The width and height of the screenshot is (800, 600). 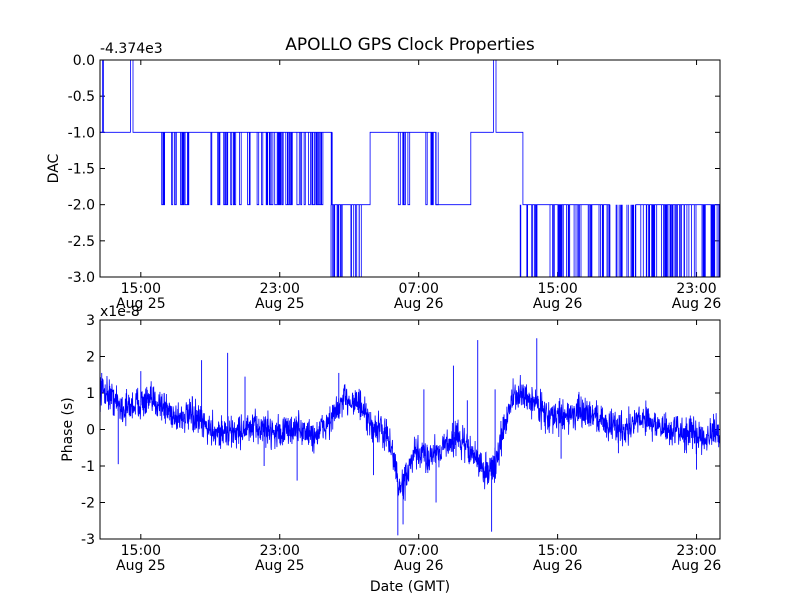 What do you see at coordinates (410, 587) in the screenshot?
I see `x-axis-label: Date (GMT)` at bounding box center [410, 587].